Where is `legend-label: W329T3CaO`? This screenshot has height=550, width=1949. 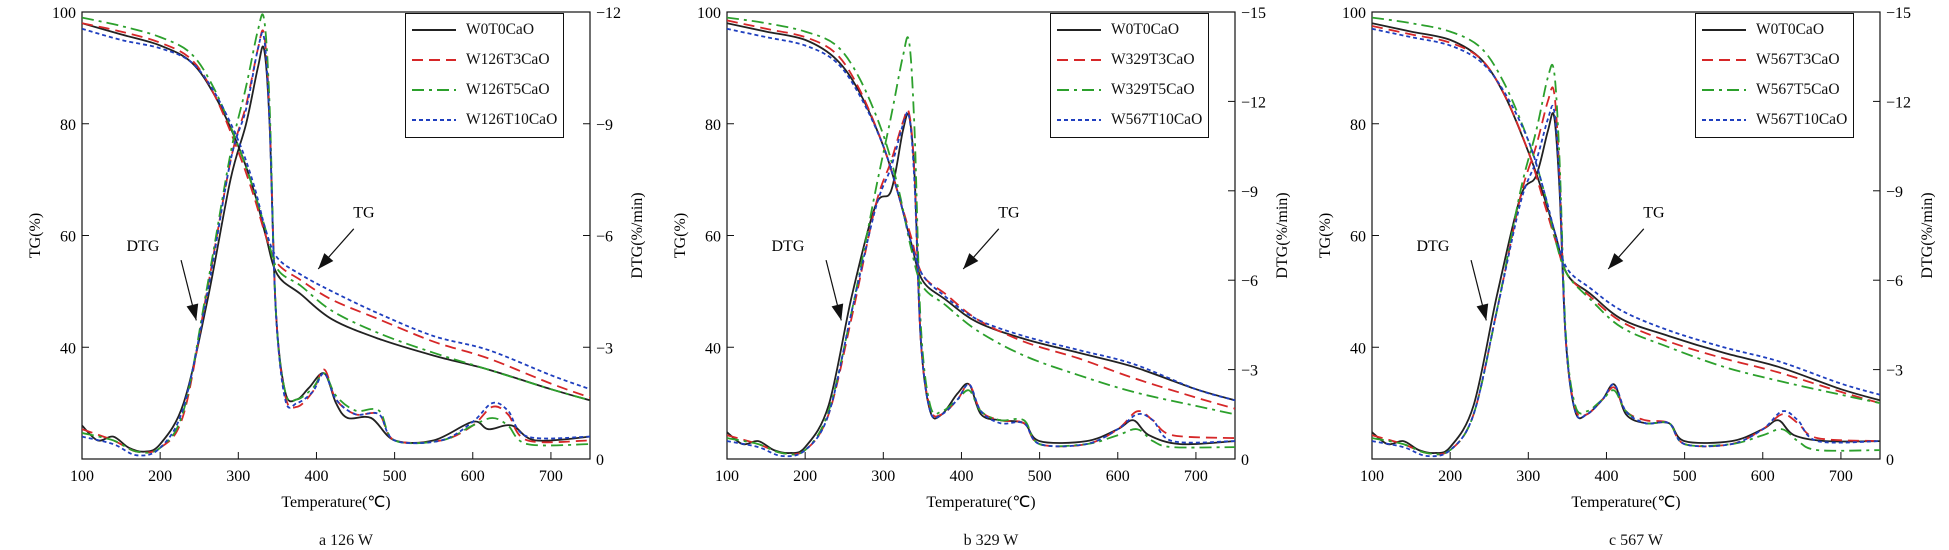
legend-label: W329T3CaO is located at coordinates (1153, 59).